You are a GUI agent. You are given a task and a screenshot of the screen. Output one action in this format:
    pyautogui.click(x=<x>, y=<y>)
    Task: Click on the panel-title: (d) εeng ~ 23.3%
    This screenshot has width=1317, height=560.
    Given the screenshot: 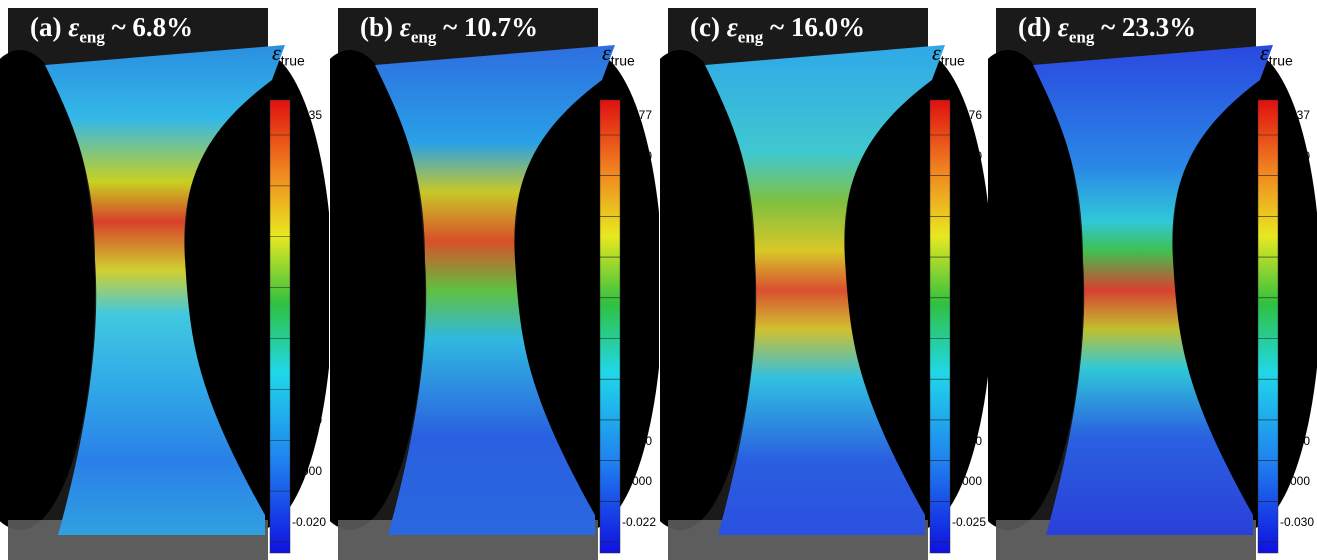 What is the action you would take?
    pyautogui.click(x=1107, y=29)
    